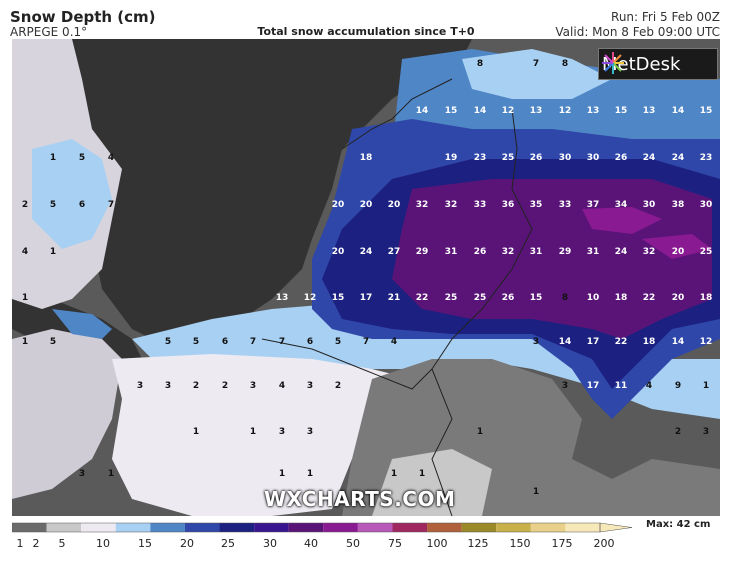 The height and width of the screenshot is (561, 732). Describe the element at coordinates (311, 543) in the screenshot. I see `legend-tick-label: 40` at that location.